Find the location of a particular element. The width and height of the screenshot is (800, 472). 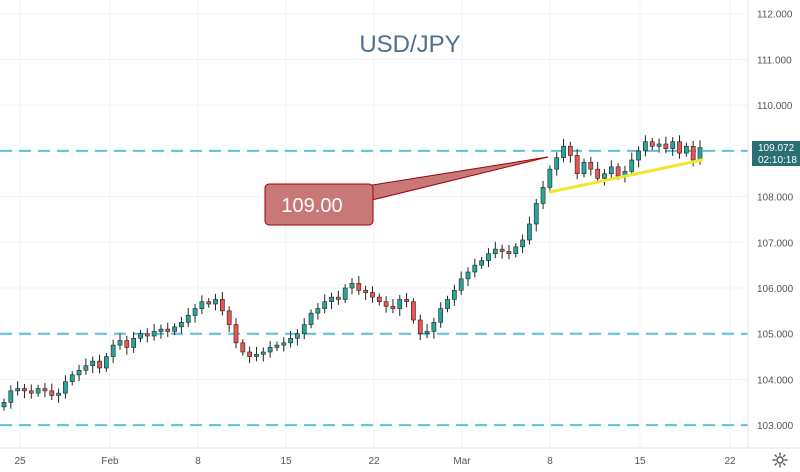

callout-pointer is located at coordinates (453, 178).